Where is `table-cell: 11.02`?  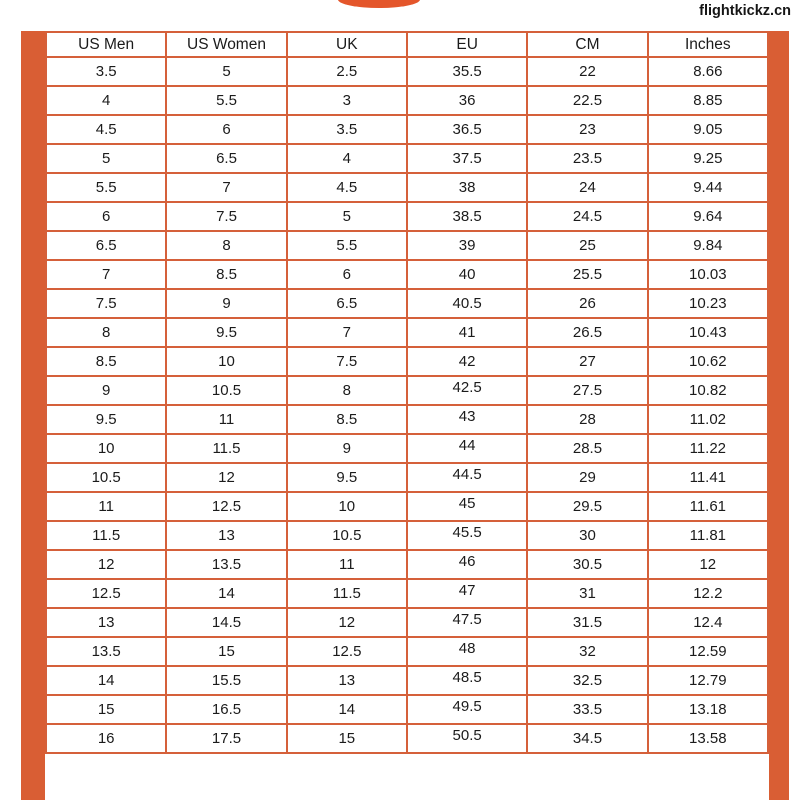 table-cell: 11.02 is located at coordinates (707, 419).